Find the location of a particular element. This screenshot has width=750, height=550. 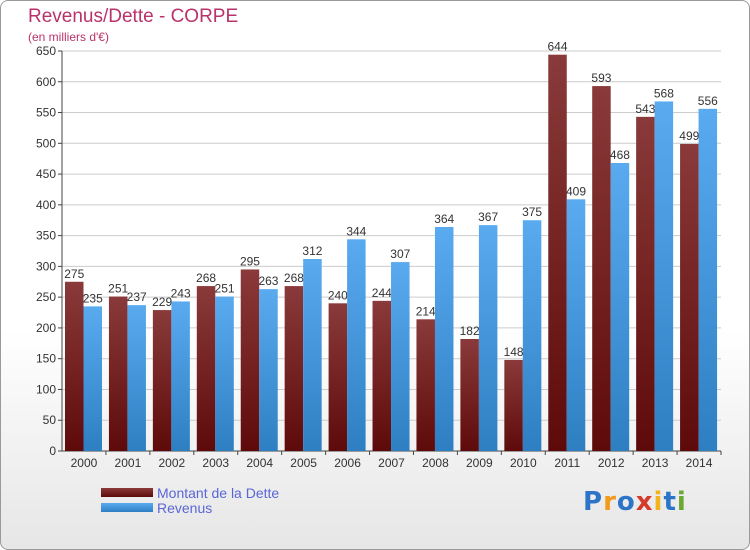

data-label-revenus: 409 is located at coordinates (576, 191).